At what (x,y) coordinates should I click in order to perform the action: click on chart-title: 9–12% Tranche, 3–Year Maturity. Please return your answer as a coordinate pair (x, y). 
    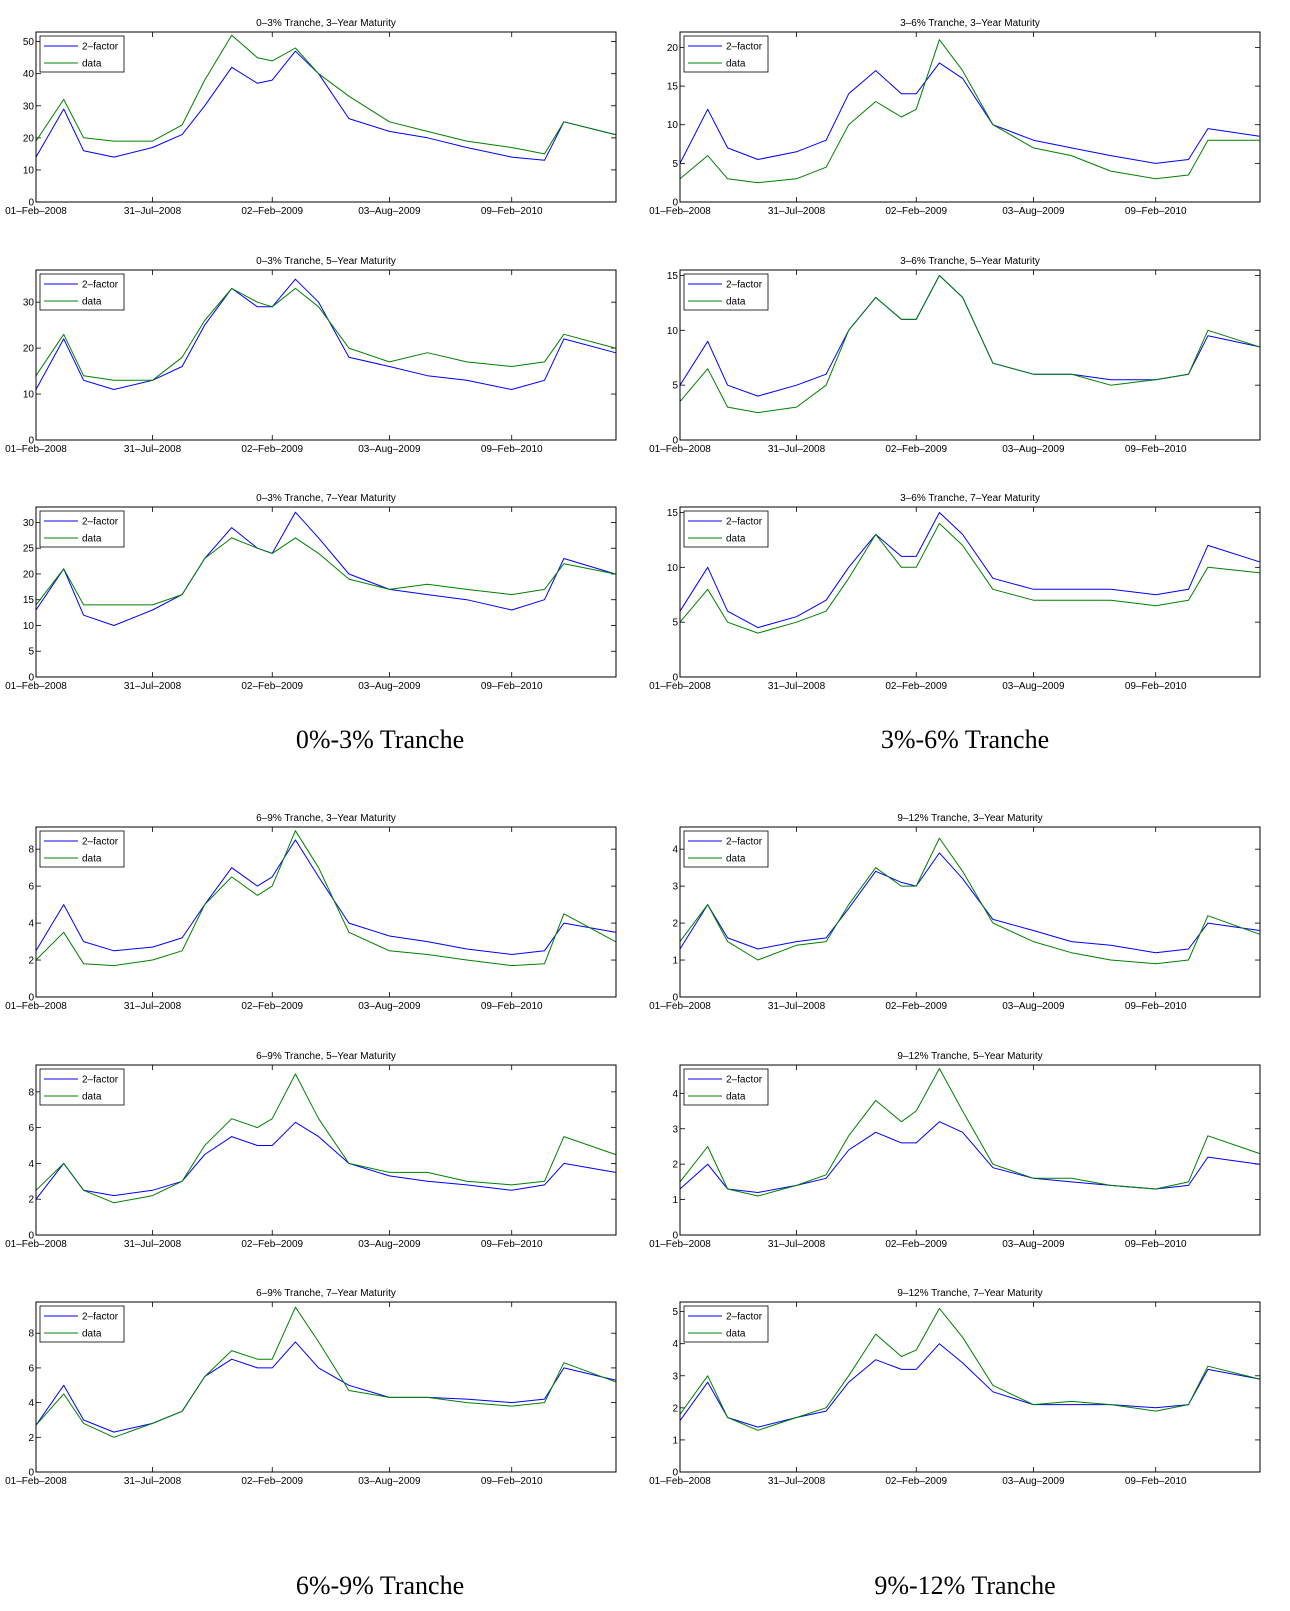
    Looking at the image, I should click on (969, 818).